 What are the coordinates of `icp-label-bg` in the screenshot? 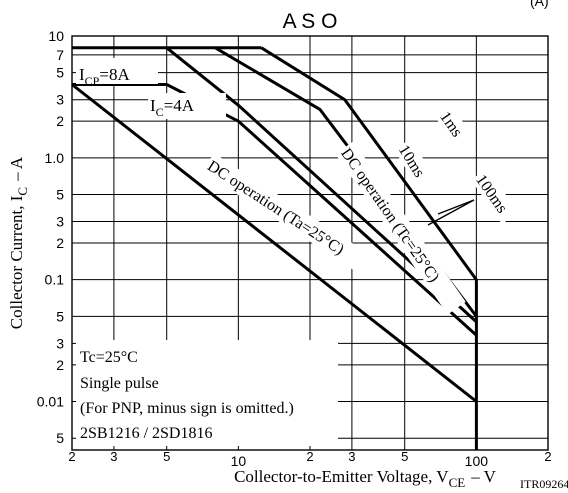 It's located at (117, 71).